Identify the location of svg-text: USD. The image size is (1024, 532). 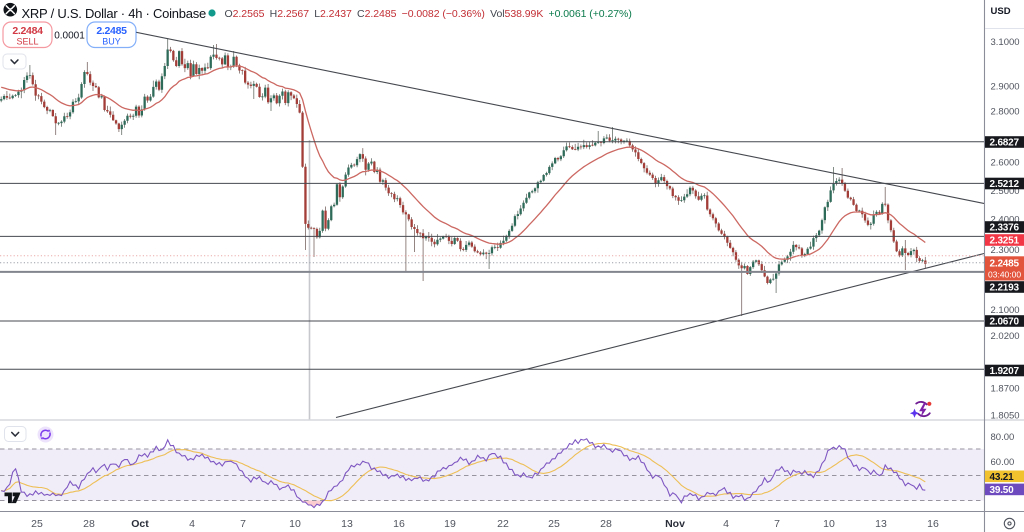
(1001, 11).